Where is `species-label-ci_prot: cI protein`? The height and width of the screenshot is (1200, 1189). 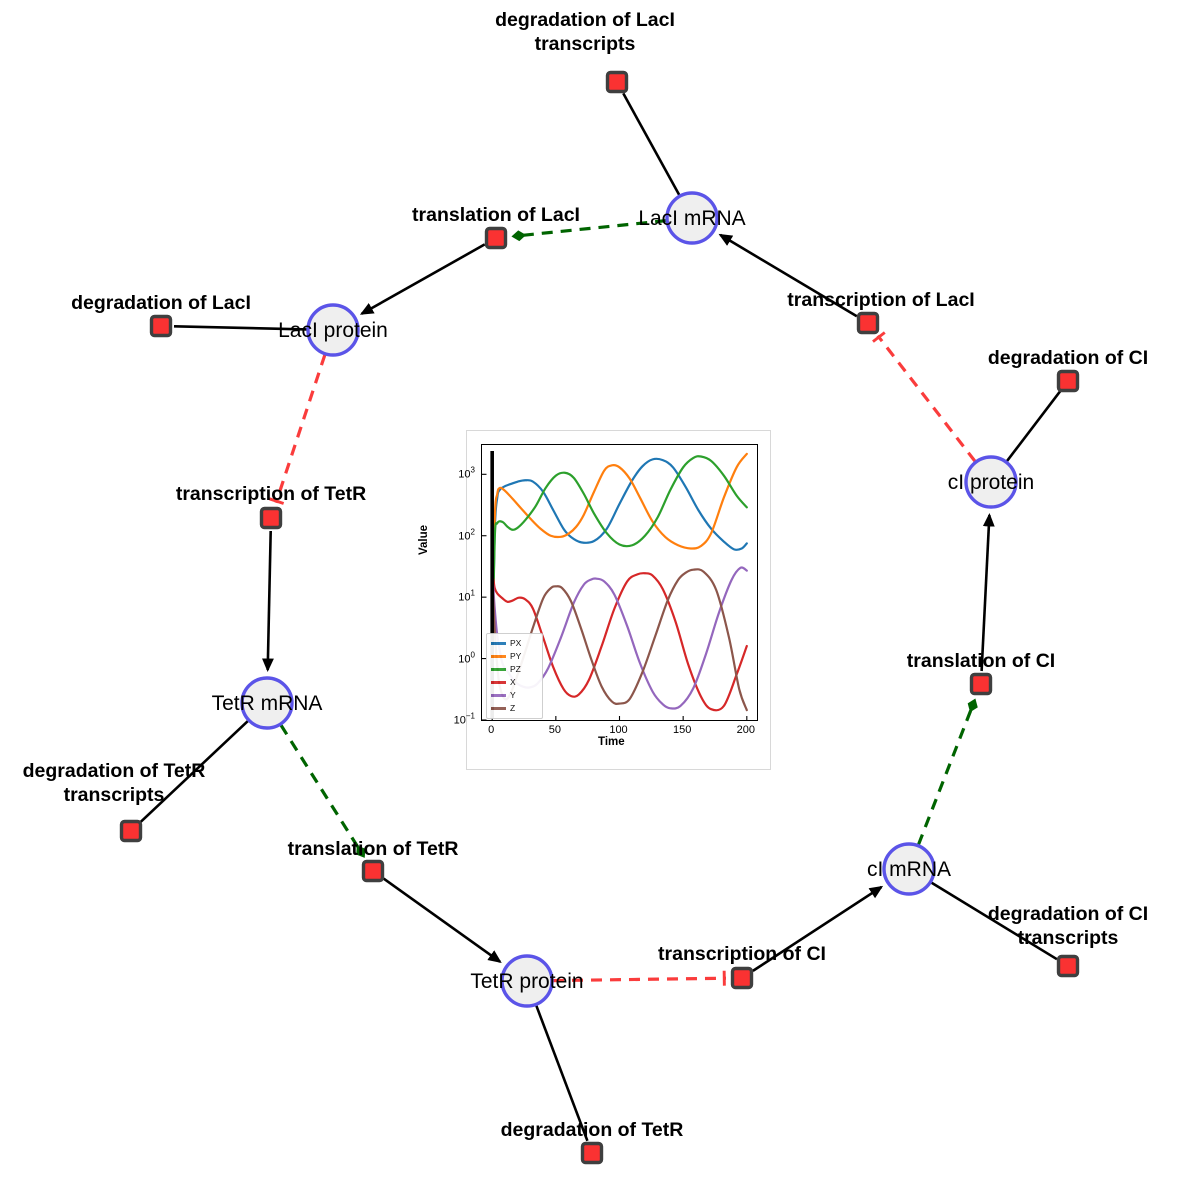 species-label-ci_prot: cI protein is located at coordinates (991, 482).